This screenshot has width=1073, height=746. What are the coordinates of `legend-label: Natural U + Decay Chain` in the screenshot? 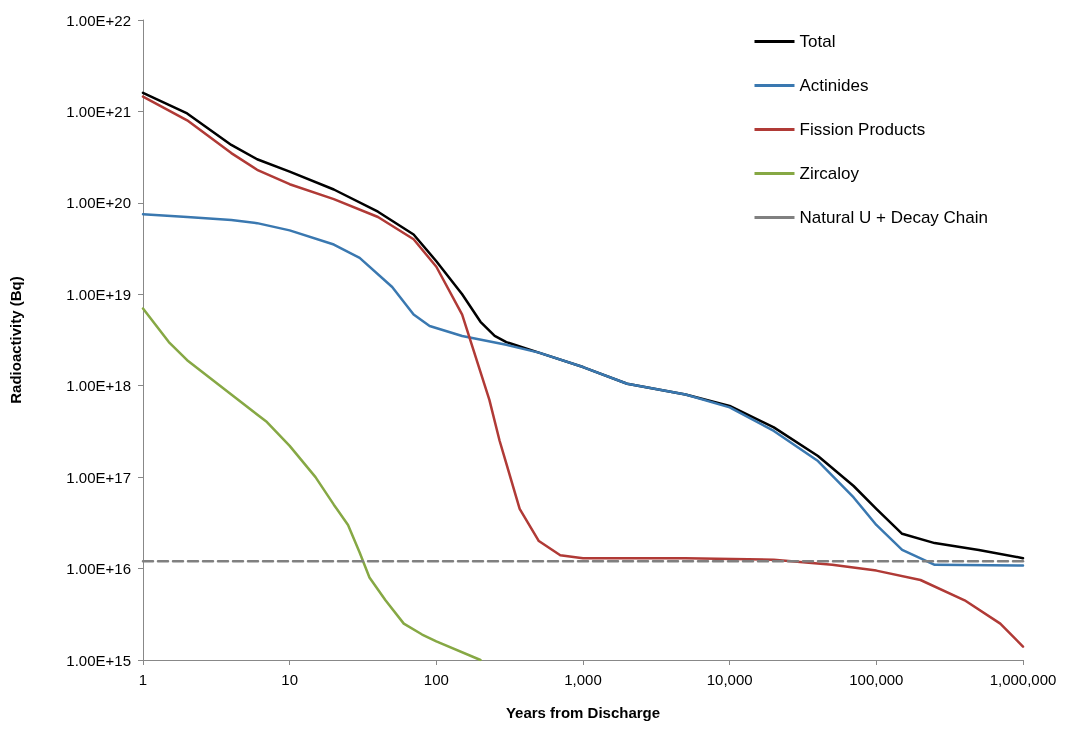 It's located at (894, 217).